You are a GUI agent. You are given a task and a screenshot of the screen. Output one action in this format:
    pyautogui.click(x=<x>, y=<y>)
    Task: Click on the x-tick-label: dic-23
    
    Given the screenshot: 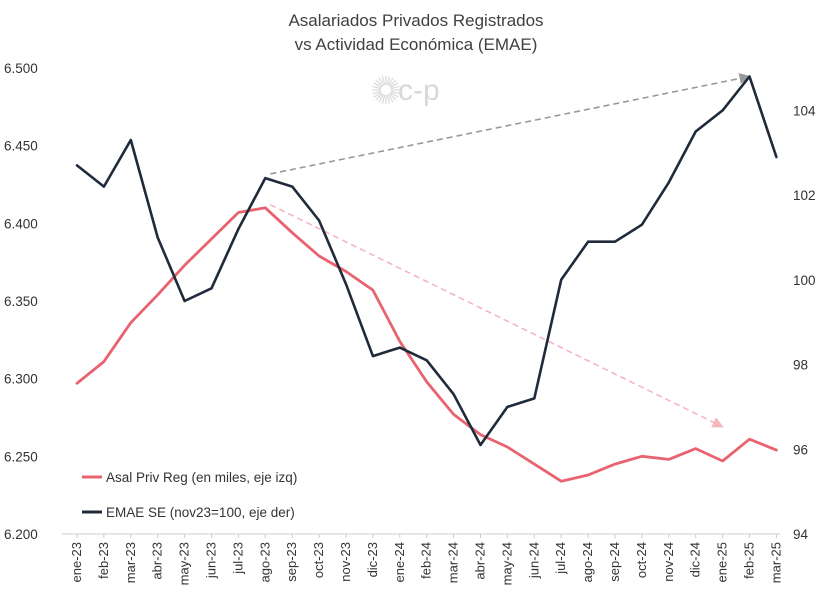 What is the action you would take?
    pyautogui.click(x=372, y=559)
    